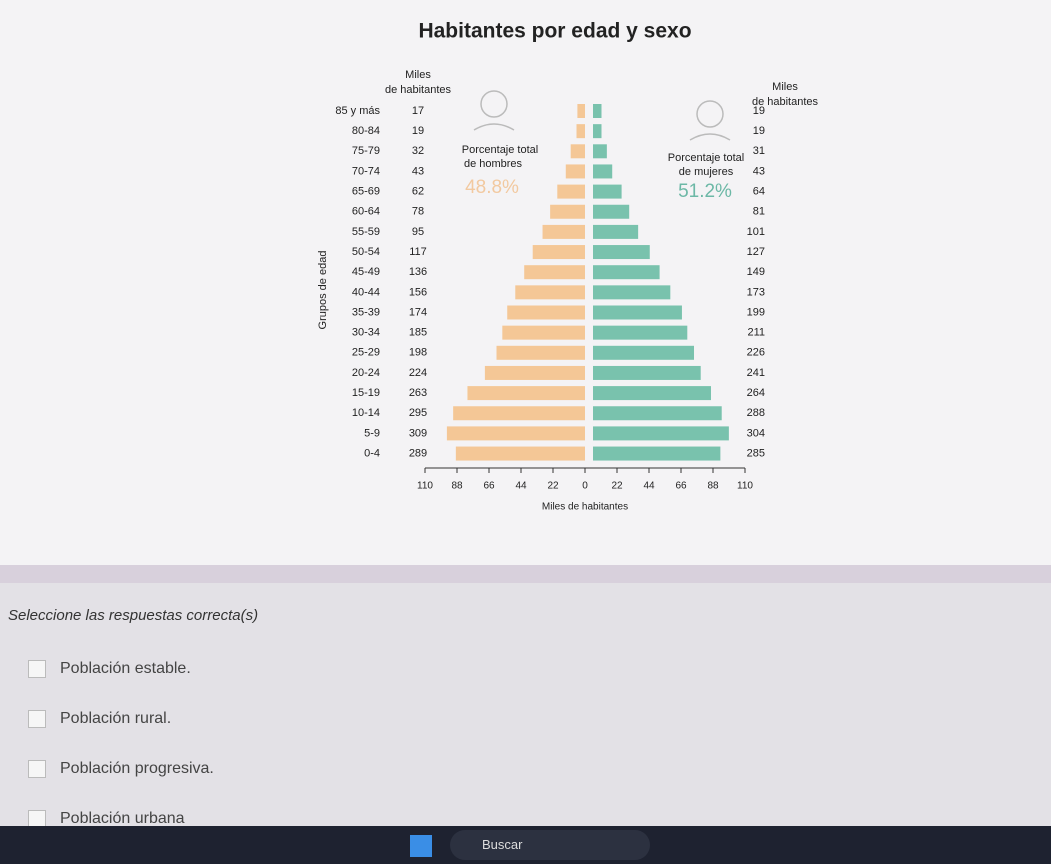 The height and width of the screenshot is (864, 1051). Describe the element at coordinates (366, 413) in the screenshot. I see `y-tick-label: 10-14` at that location.